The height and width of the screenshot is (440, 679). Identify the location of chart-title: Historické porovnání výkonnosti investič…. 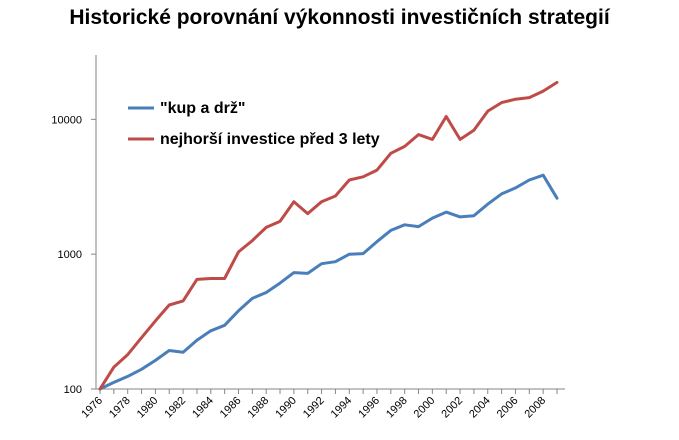
(339, 17).